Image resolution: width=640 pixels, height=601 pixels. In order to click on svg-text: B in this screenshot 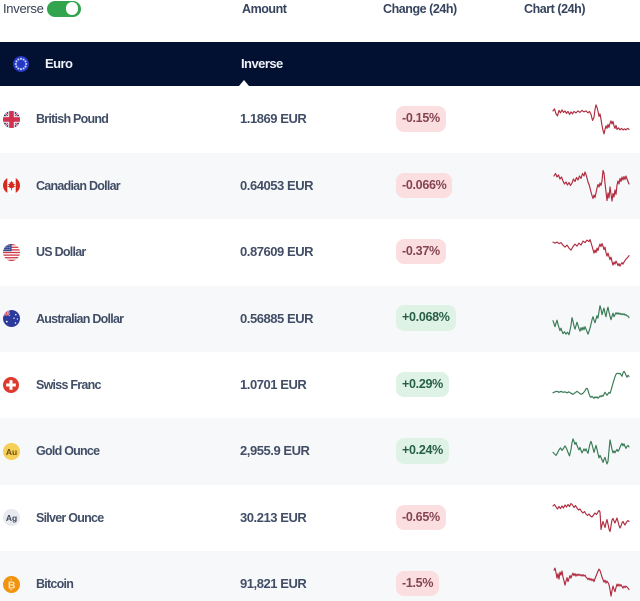, I will do `click(12, 585)`.